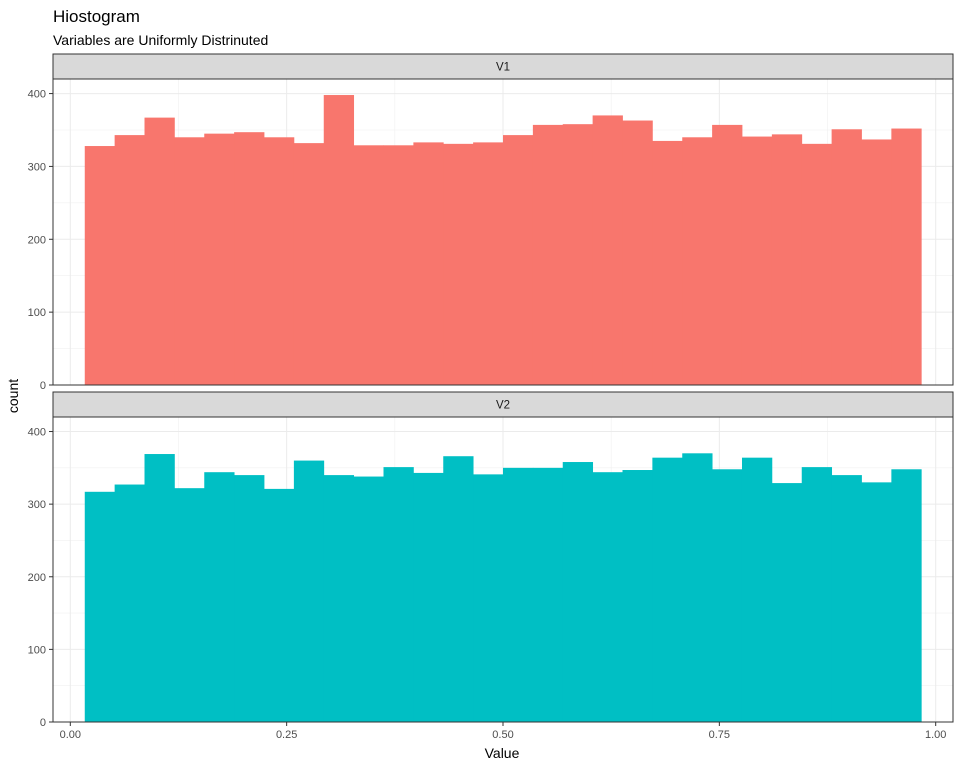 This screenshot has width=960, height=768. I want to click on x-tick-label: 0.75, so click(719, 735).